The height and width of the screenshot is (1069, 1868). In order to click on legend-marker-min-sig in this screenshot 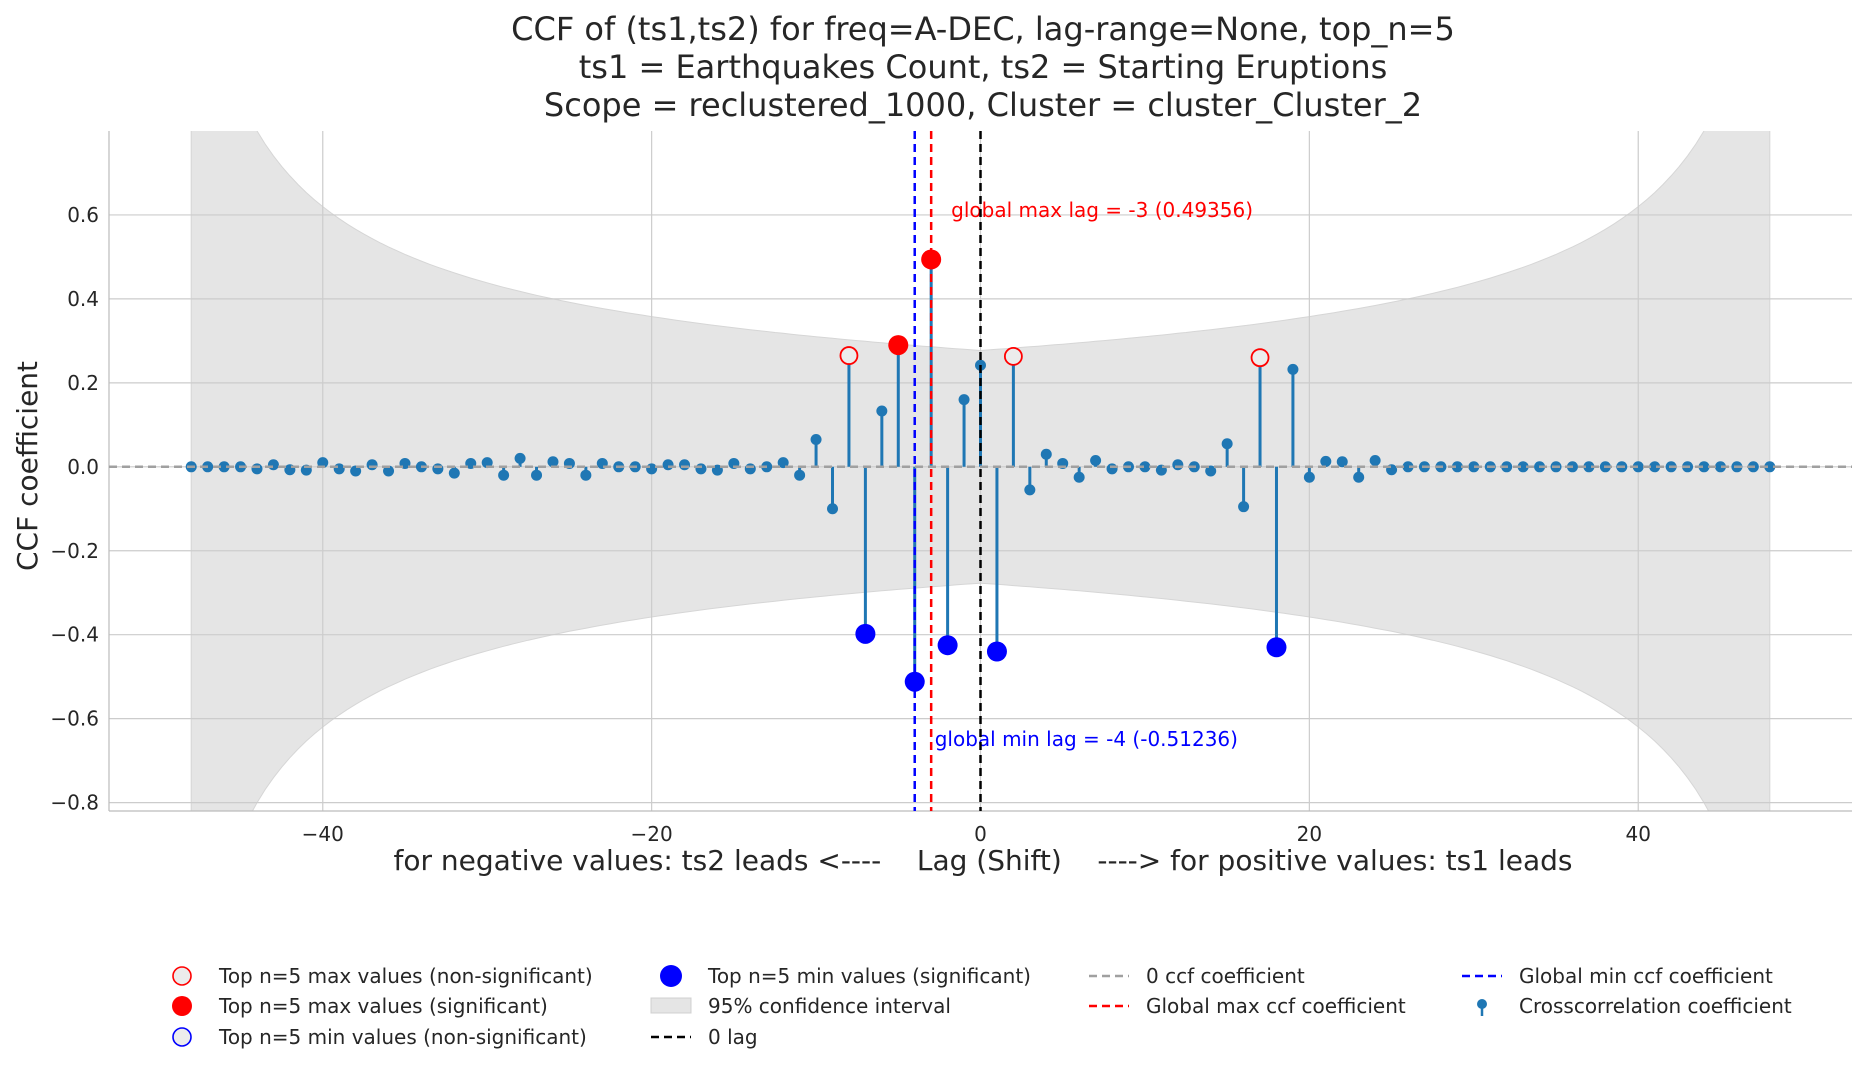, I will do `click(671, 976)`.